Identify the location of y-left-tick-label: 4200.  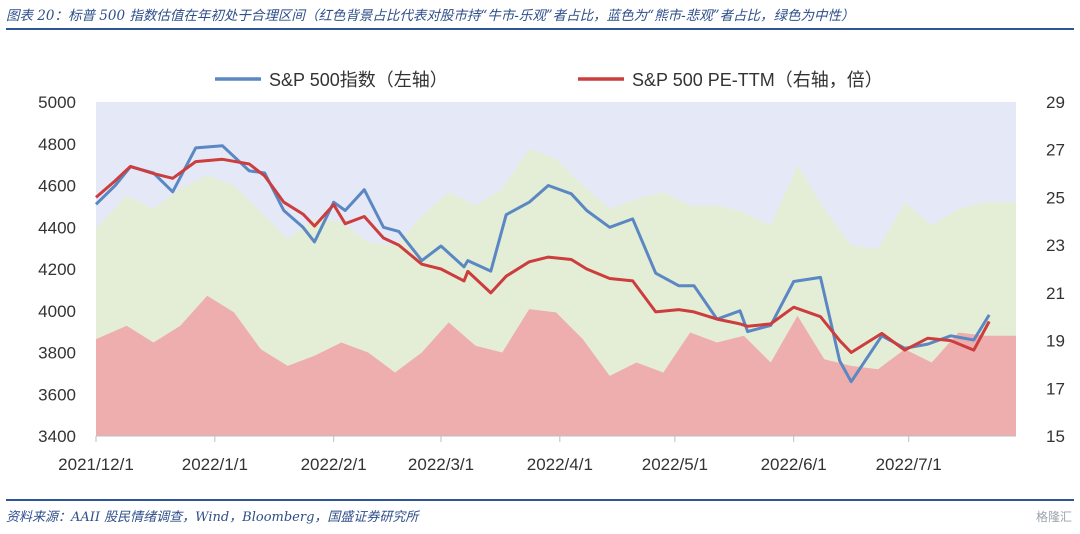
(57, 269).